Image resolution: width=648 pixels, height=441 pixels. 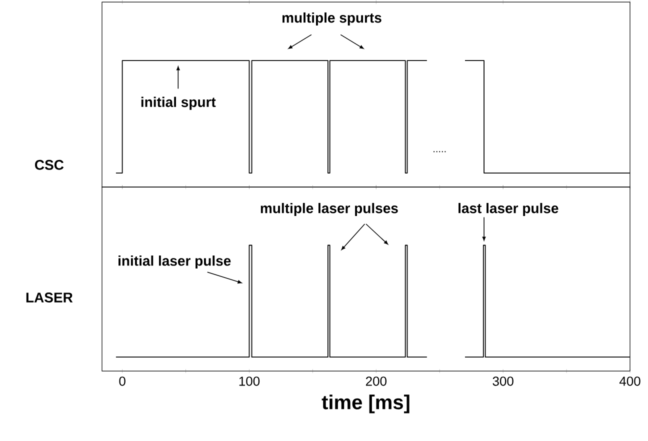 I want to click on y-axis-title: CSC, so click(x=49, y=165).